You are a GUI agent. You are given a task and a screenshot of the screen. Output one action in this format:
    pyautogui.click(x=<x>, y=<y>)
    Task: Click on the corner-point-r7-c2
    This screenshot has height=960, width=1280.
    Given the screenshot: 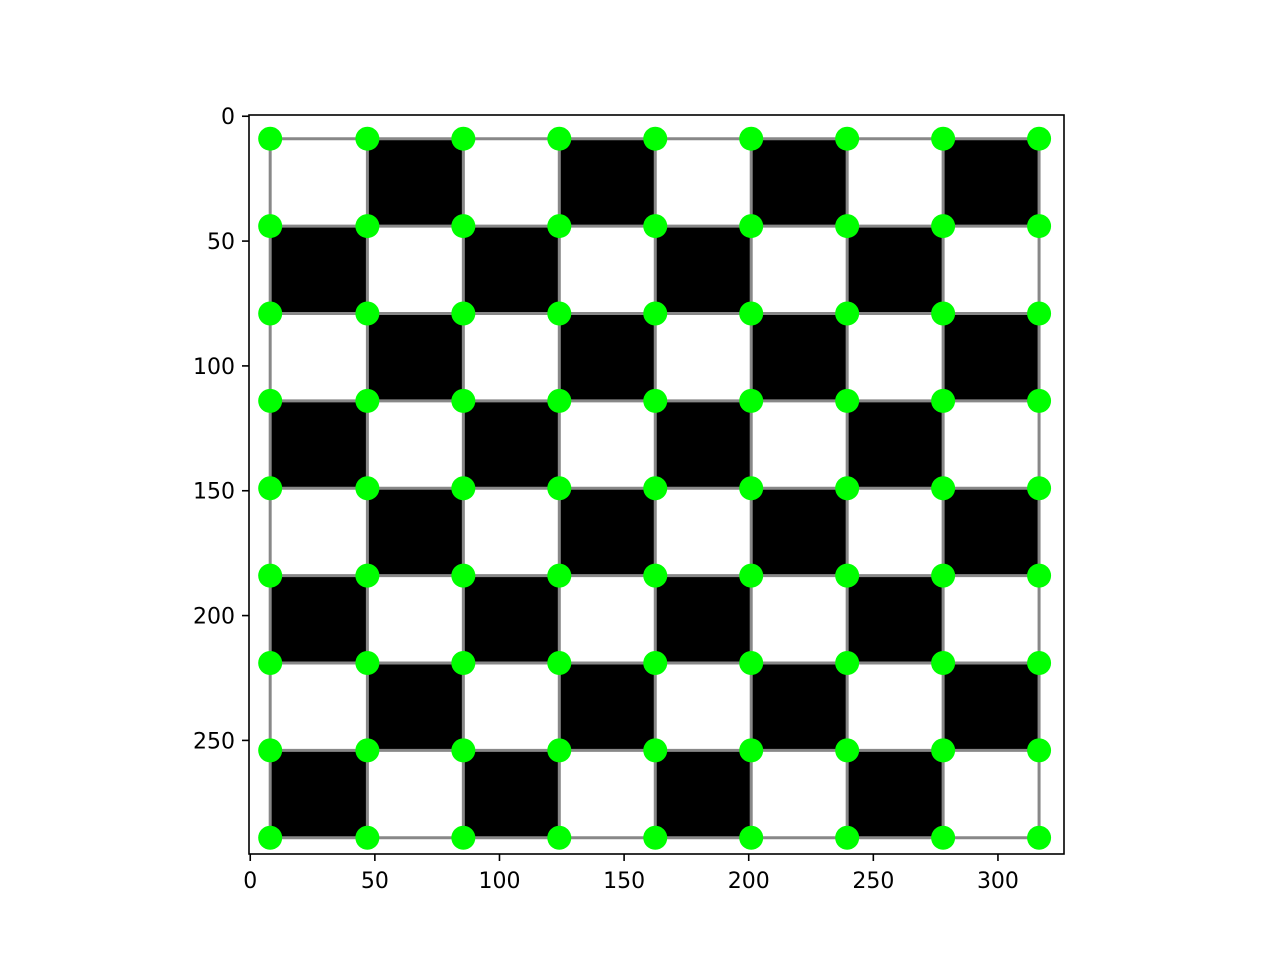 What is the action you would take?
    pyautogui.click(x=463, y=750)
    